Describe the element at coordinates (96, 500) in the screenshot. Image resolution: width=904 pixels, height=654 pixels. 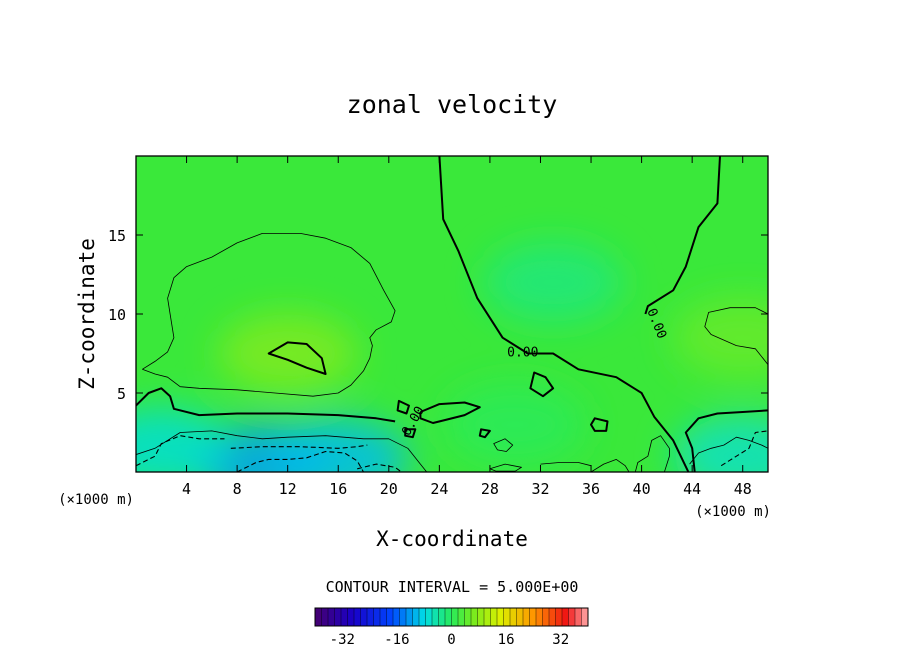
I see `x-axis-unit: (×1000 m)` at that location.